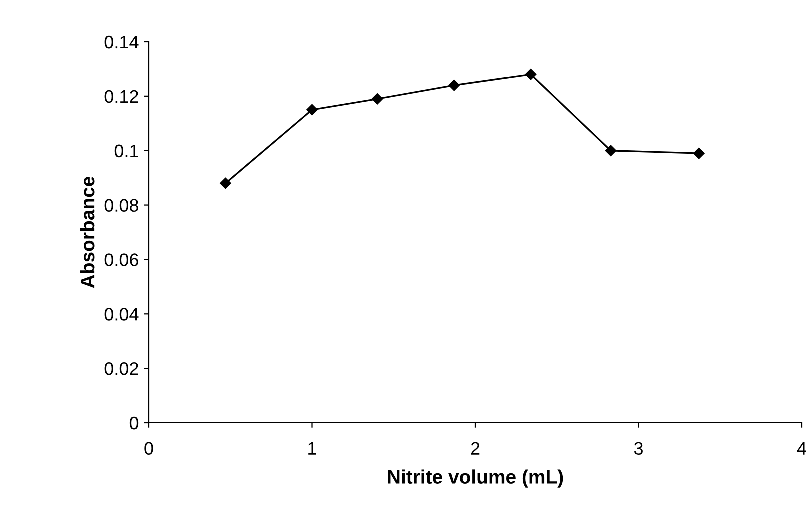 The height and width of the screenshot is (523, 807). I want to click on y-tick-label: 0, so click(134, 423).